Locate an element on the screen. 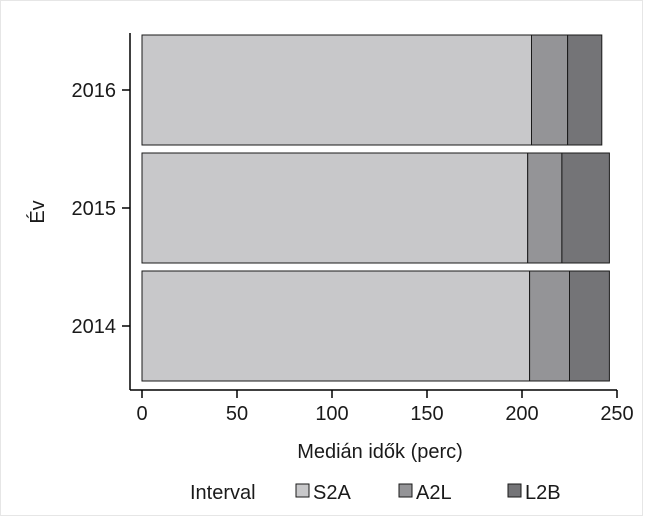  bar-2014-s2a is located at coordinates (336, 326).